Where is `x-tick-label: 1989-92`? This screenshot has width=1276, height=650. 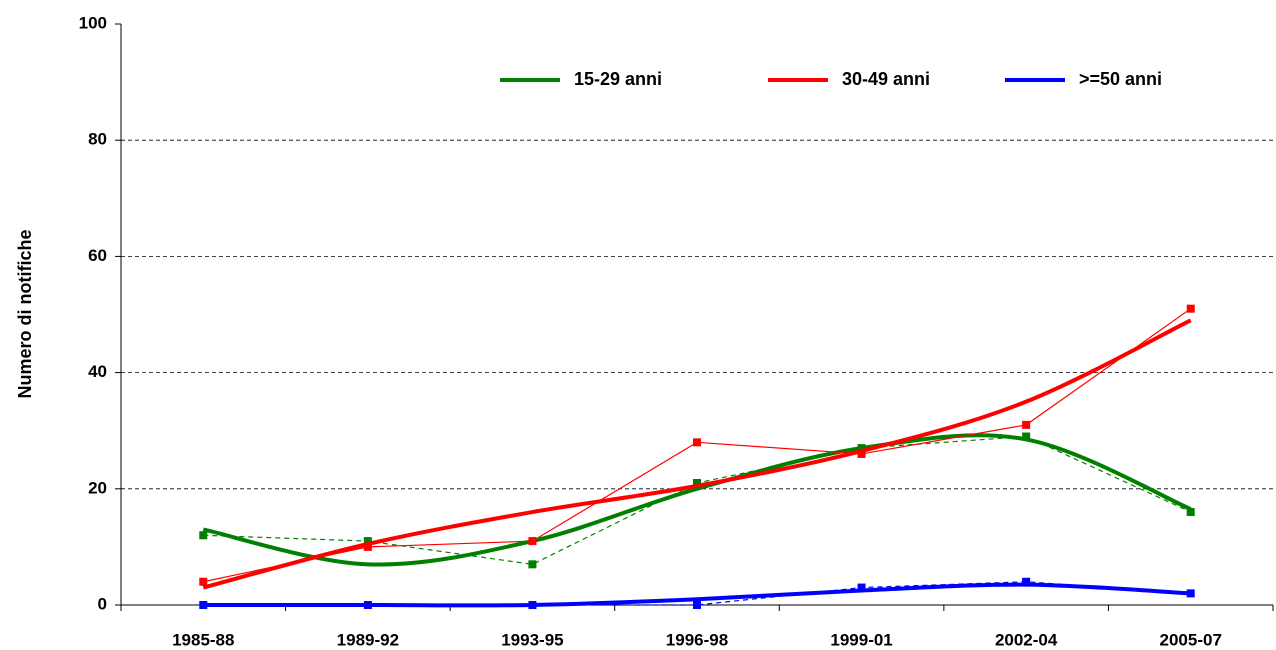
x-tick-label: 1989-92 is located at coordinates (368, 639).